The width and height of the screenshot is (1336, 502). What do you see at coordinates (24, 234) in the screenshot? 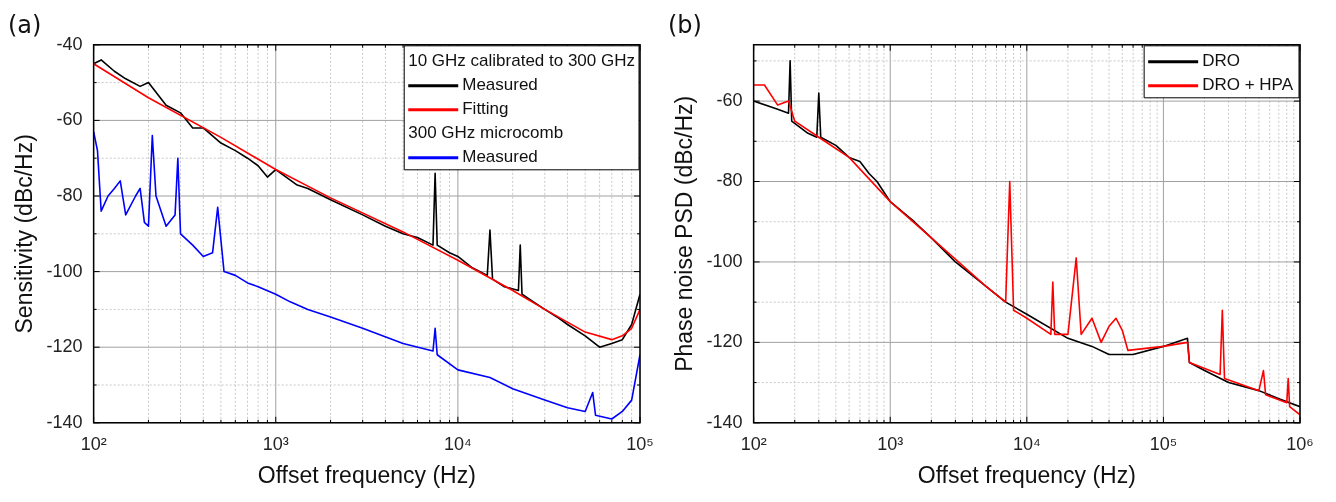
I see `y-axis-title: Sensitivity (dBc/Hz)` at bounding box center [24, 234].